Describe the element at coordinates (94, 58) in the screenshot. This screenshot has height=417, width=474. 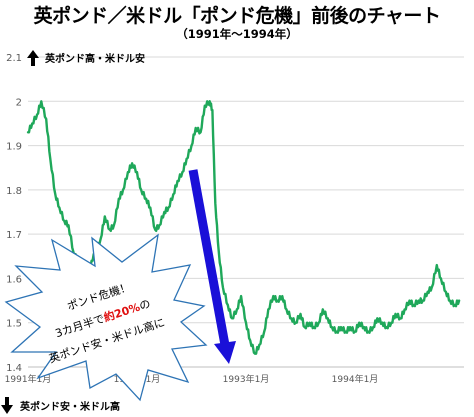
I see `up-label: 英ポンド高・米ドル安` at that location.